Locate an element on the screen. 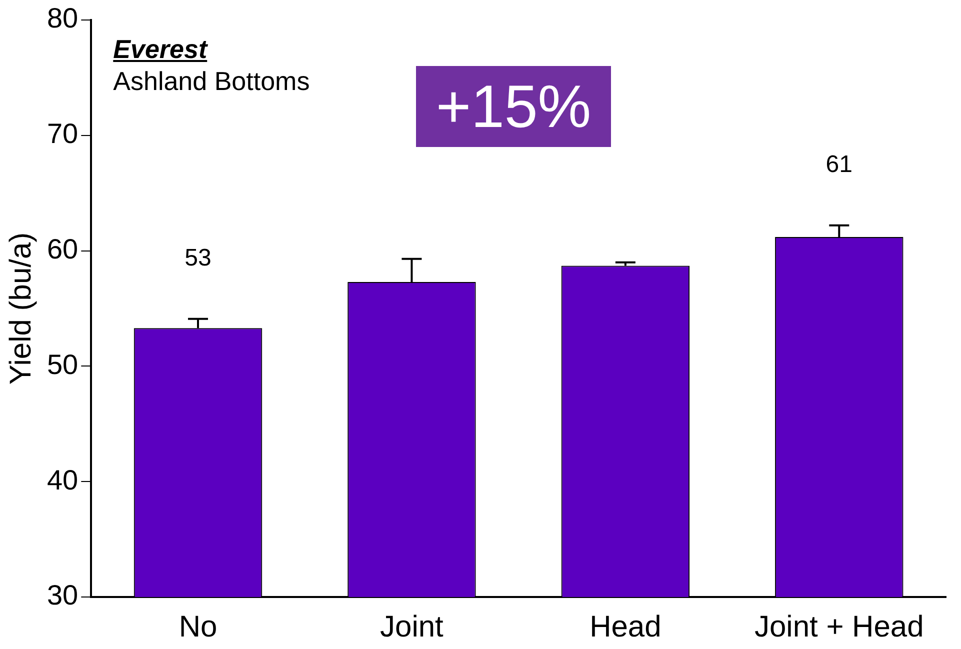 This screenshot has width=961, height=649. x-tick-label: Head is located at coordinates (626, 627).